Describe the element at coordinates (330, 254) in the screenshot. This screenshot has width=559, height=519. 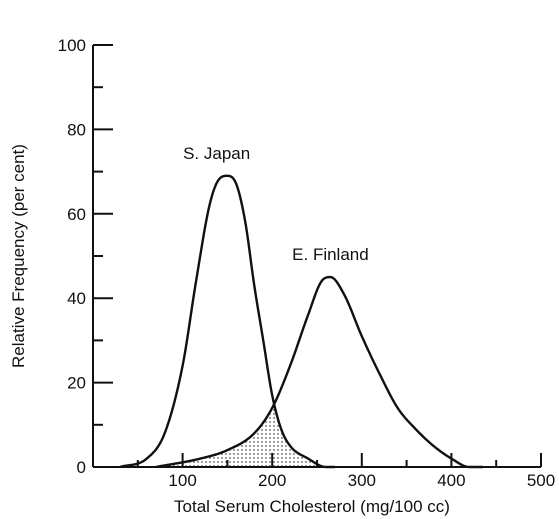
I see `series-label-e-finland: E. Finland` at that location.